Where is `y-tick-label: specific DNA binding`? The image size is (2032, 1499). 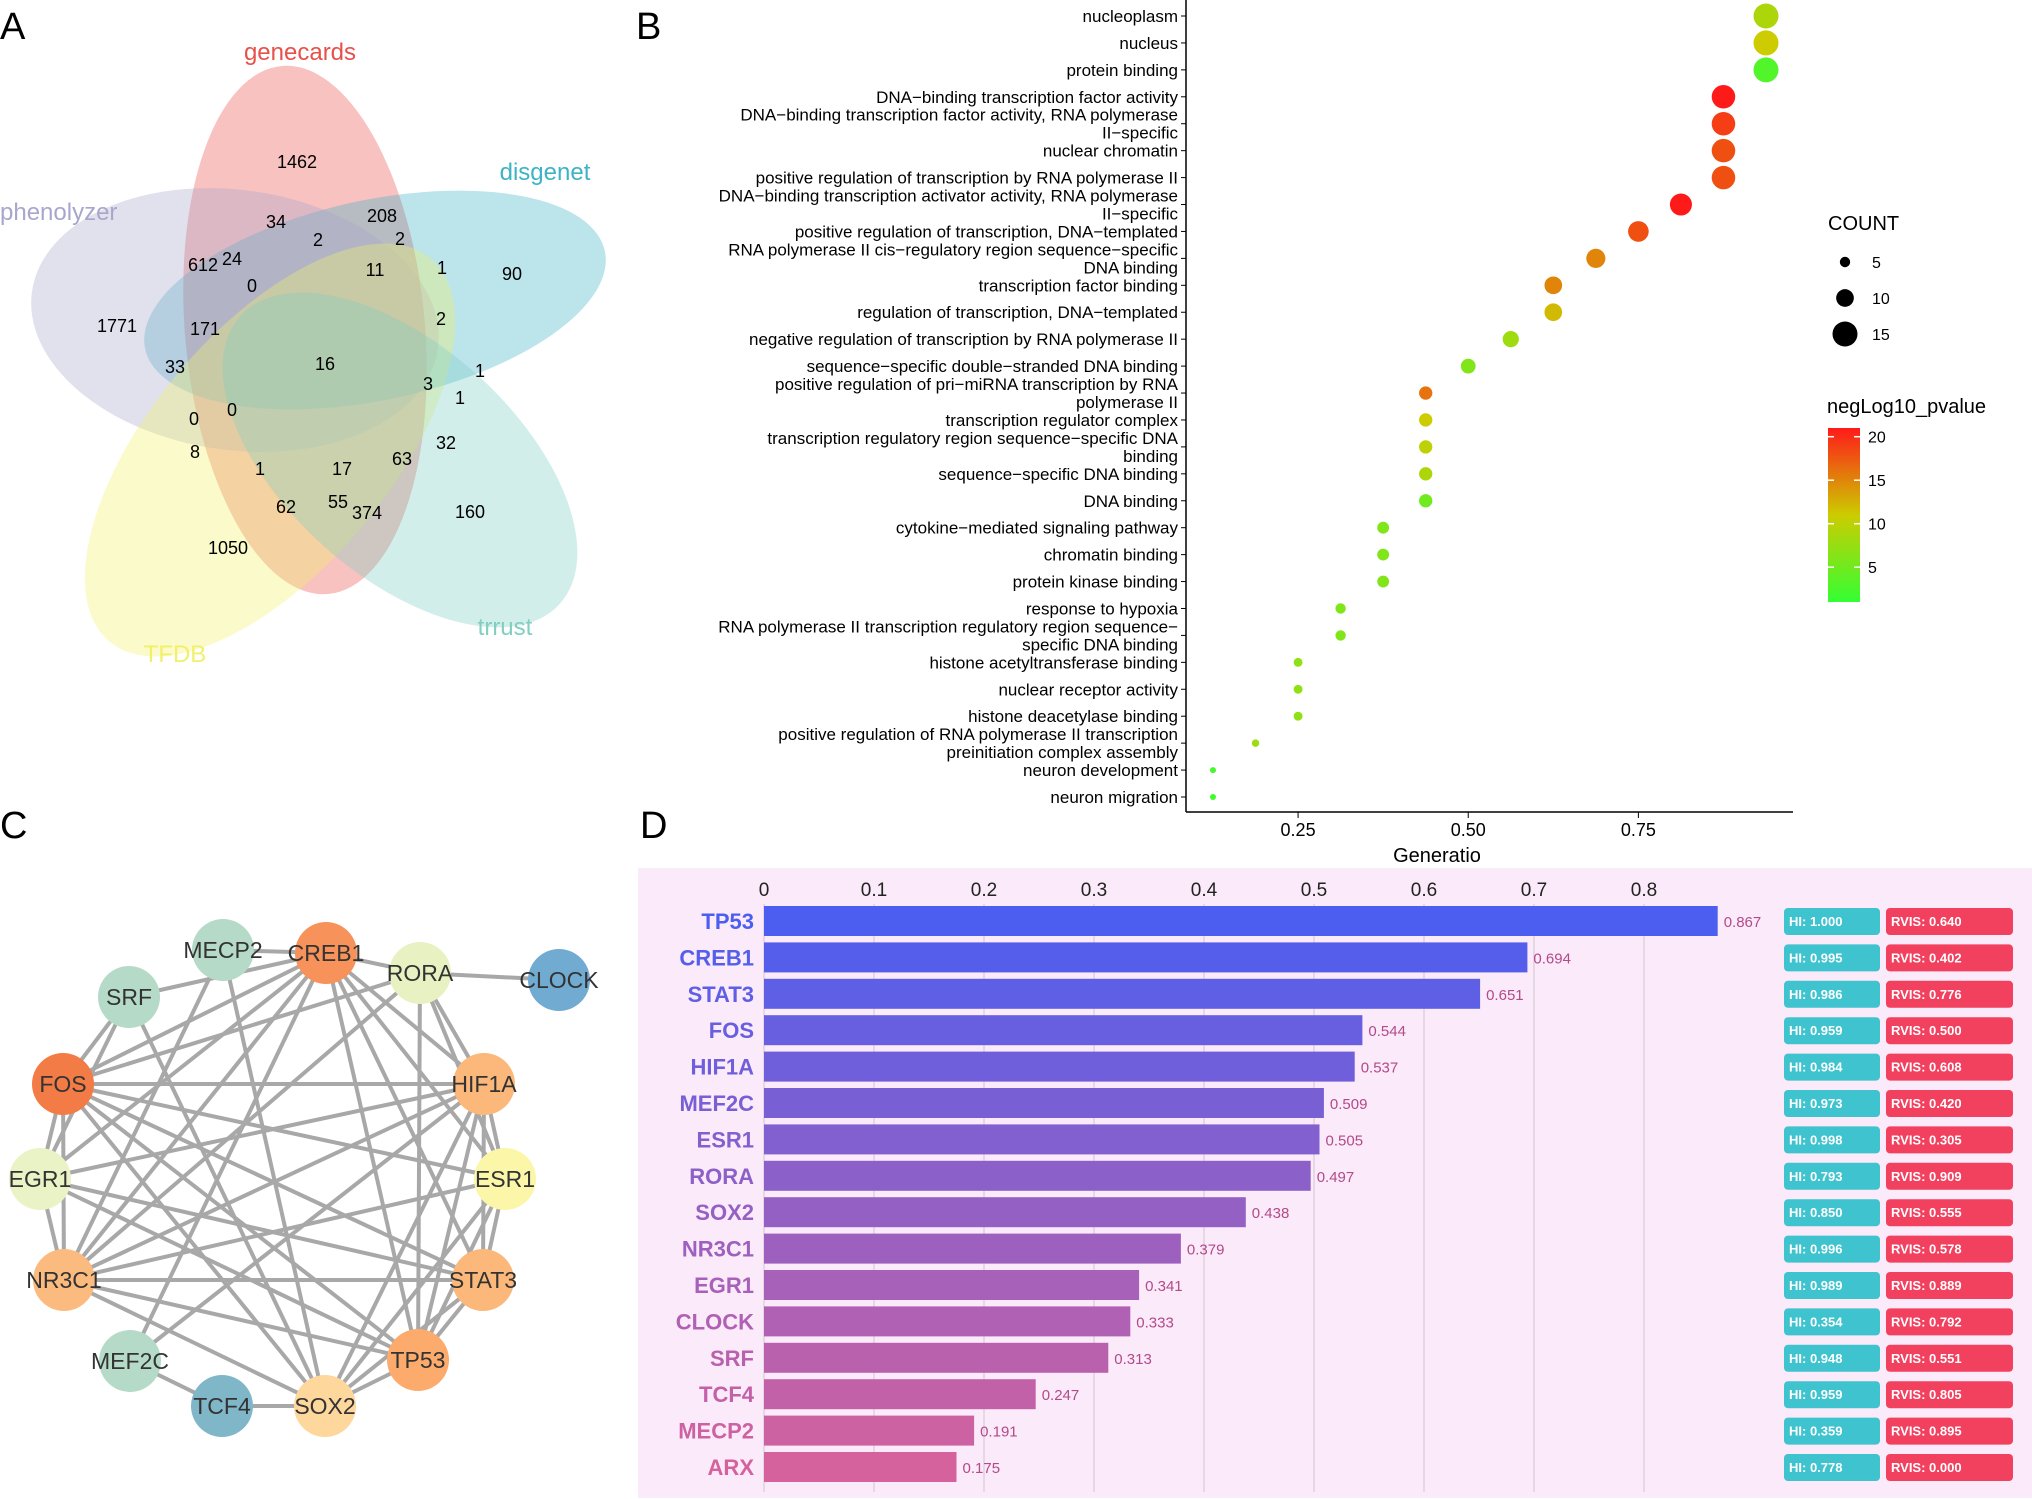
y-tick-label: specific DNA binding is located at coordinates (1100, 644).